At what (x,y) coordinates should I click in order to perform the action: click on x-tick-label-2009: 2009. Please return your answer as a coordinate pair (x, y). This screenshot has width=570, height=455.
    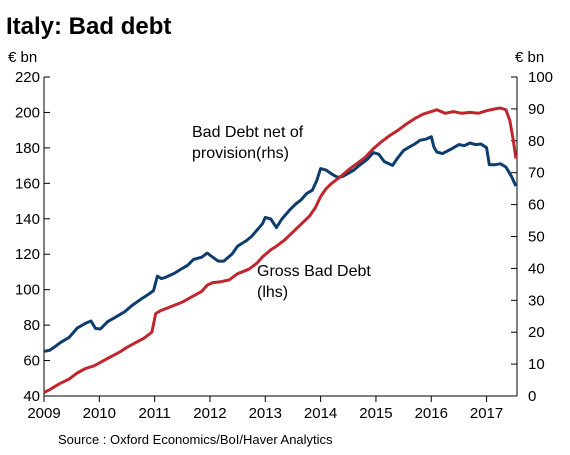
    Looking at the image, I should click on (43, 413).